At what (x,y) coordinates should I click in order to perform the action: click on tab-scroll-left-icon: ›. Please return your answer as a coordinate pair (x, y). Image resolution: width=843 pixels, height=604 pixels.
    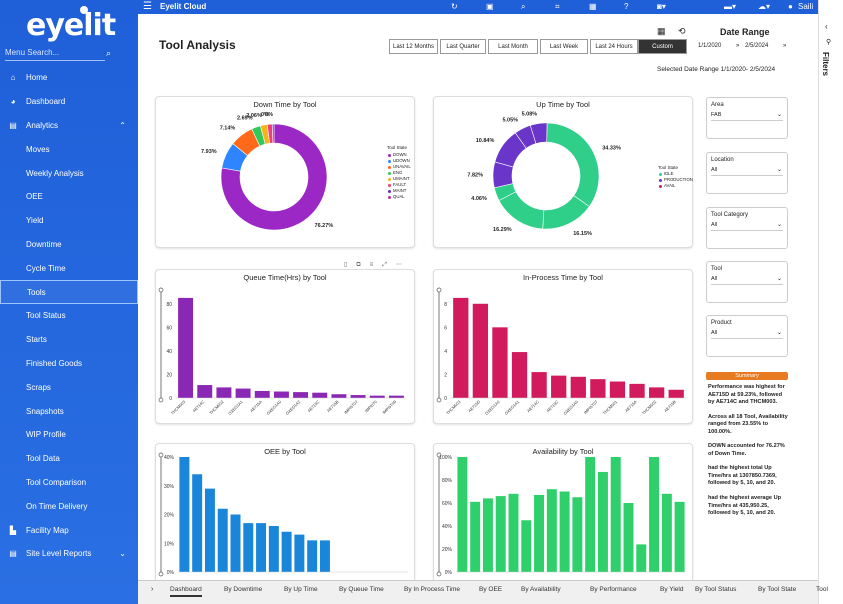
    Looking at the image, I should click on (152, 589).